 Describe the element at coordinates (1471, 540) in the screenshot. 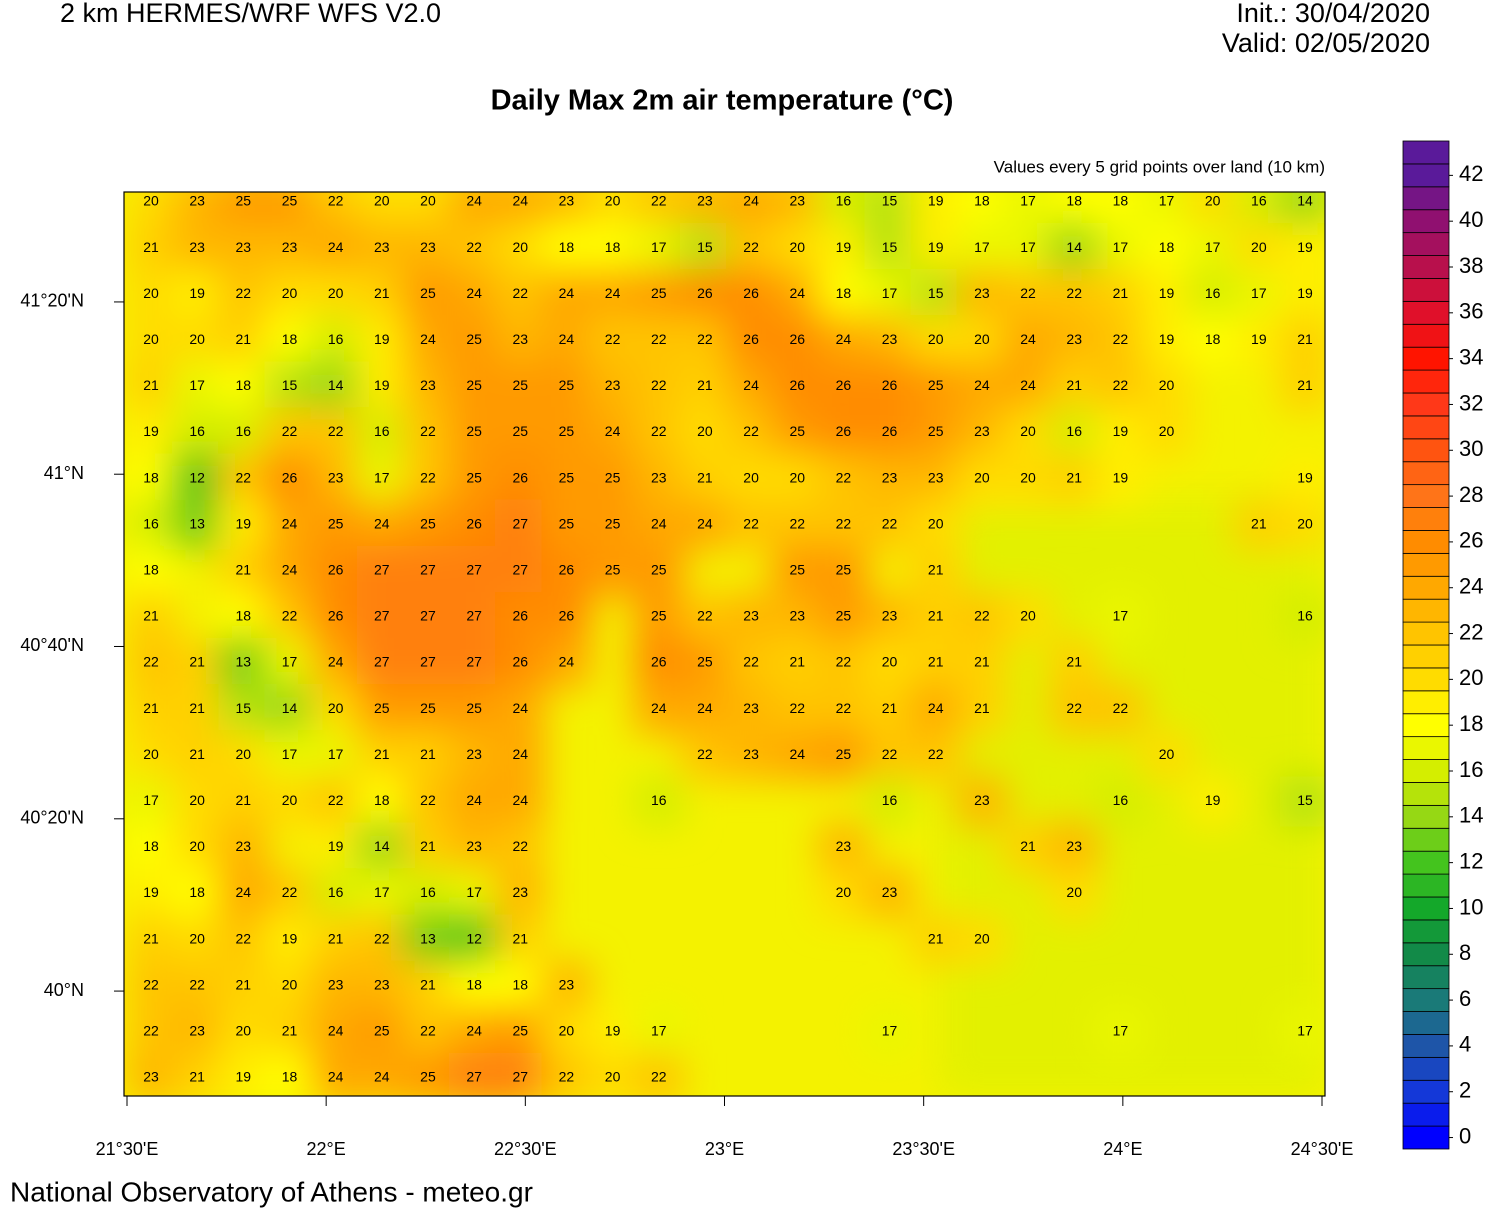

I see `colorbar-label: 26` at that location.